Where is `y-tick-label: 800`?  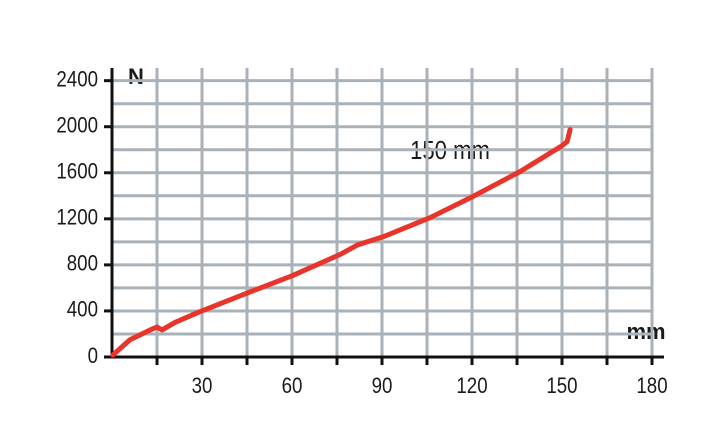 y-tick-label: 800 is located at coordinates (82, 264).